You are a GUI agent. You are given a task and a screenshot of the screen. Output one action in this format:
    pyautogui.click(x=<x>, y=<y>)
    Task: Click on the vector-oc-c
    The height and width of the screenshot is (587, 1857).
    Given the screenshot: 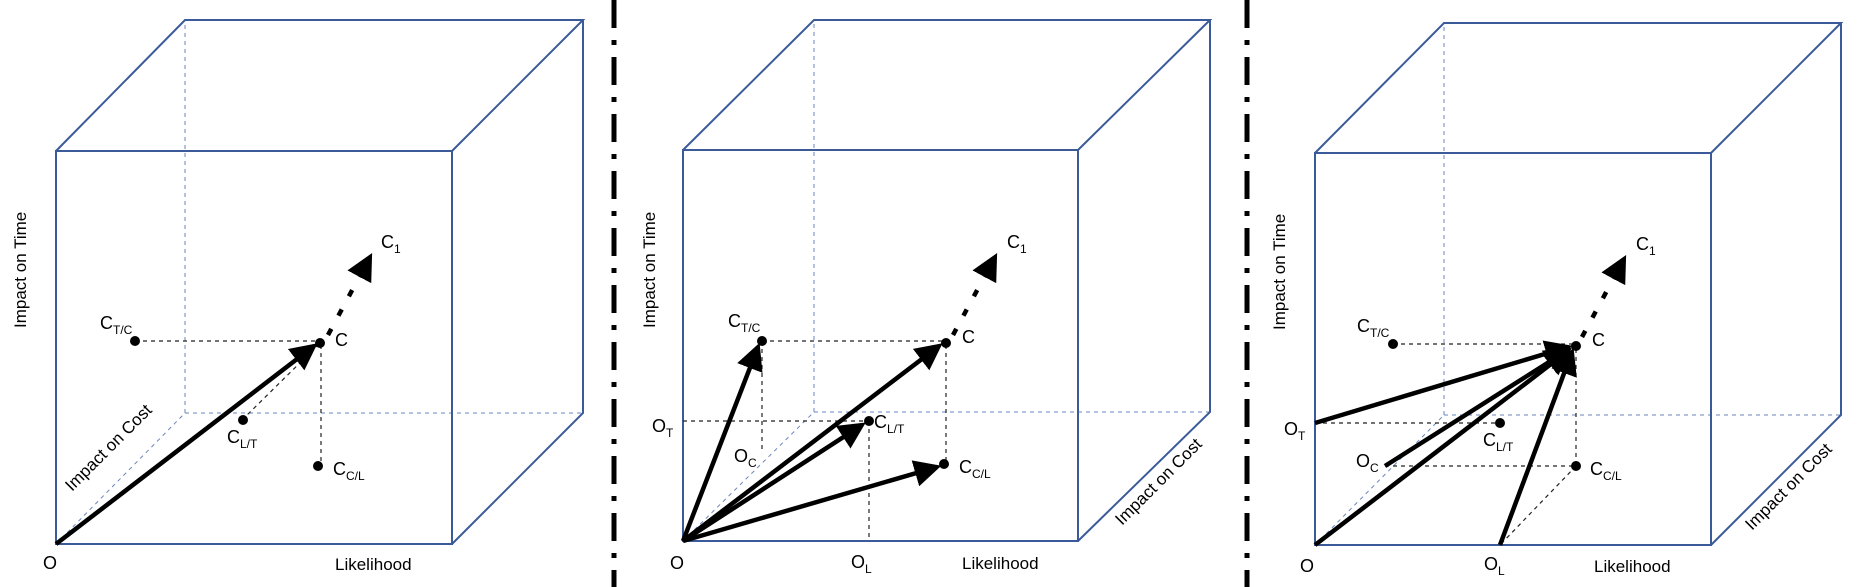 What is the action you would take?
    pyautogui.click(x=1477, y=407)
    